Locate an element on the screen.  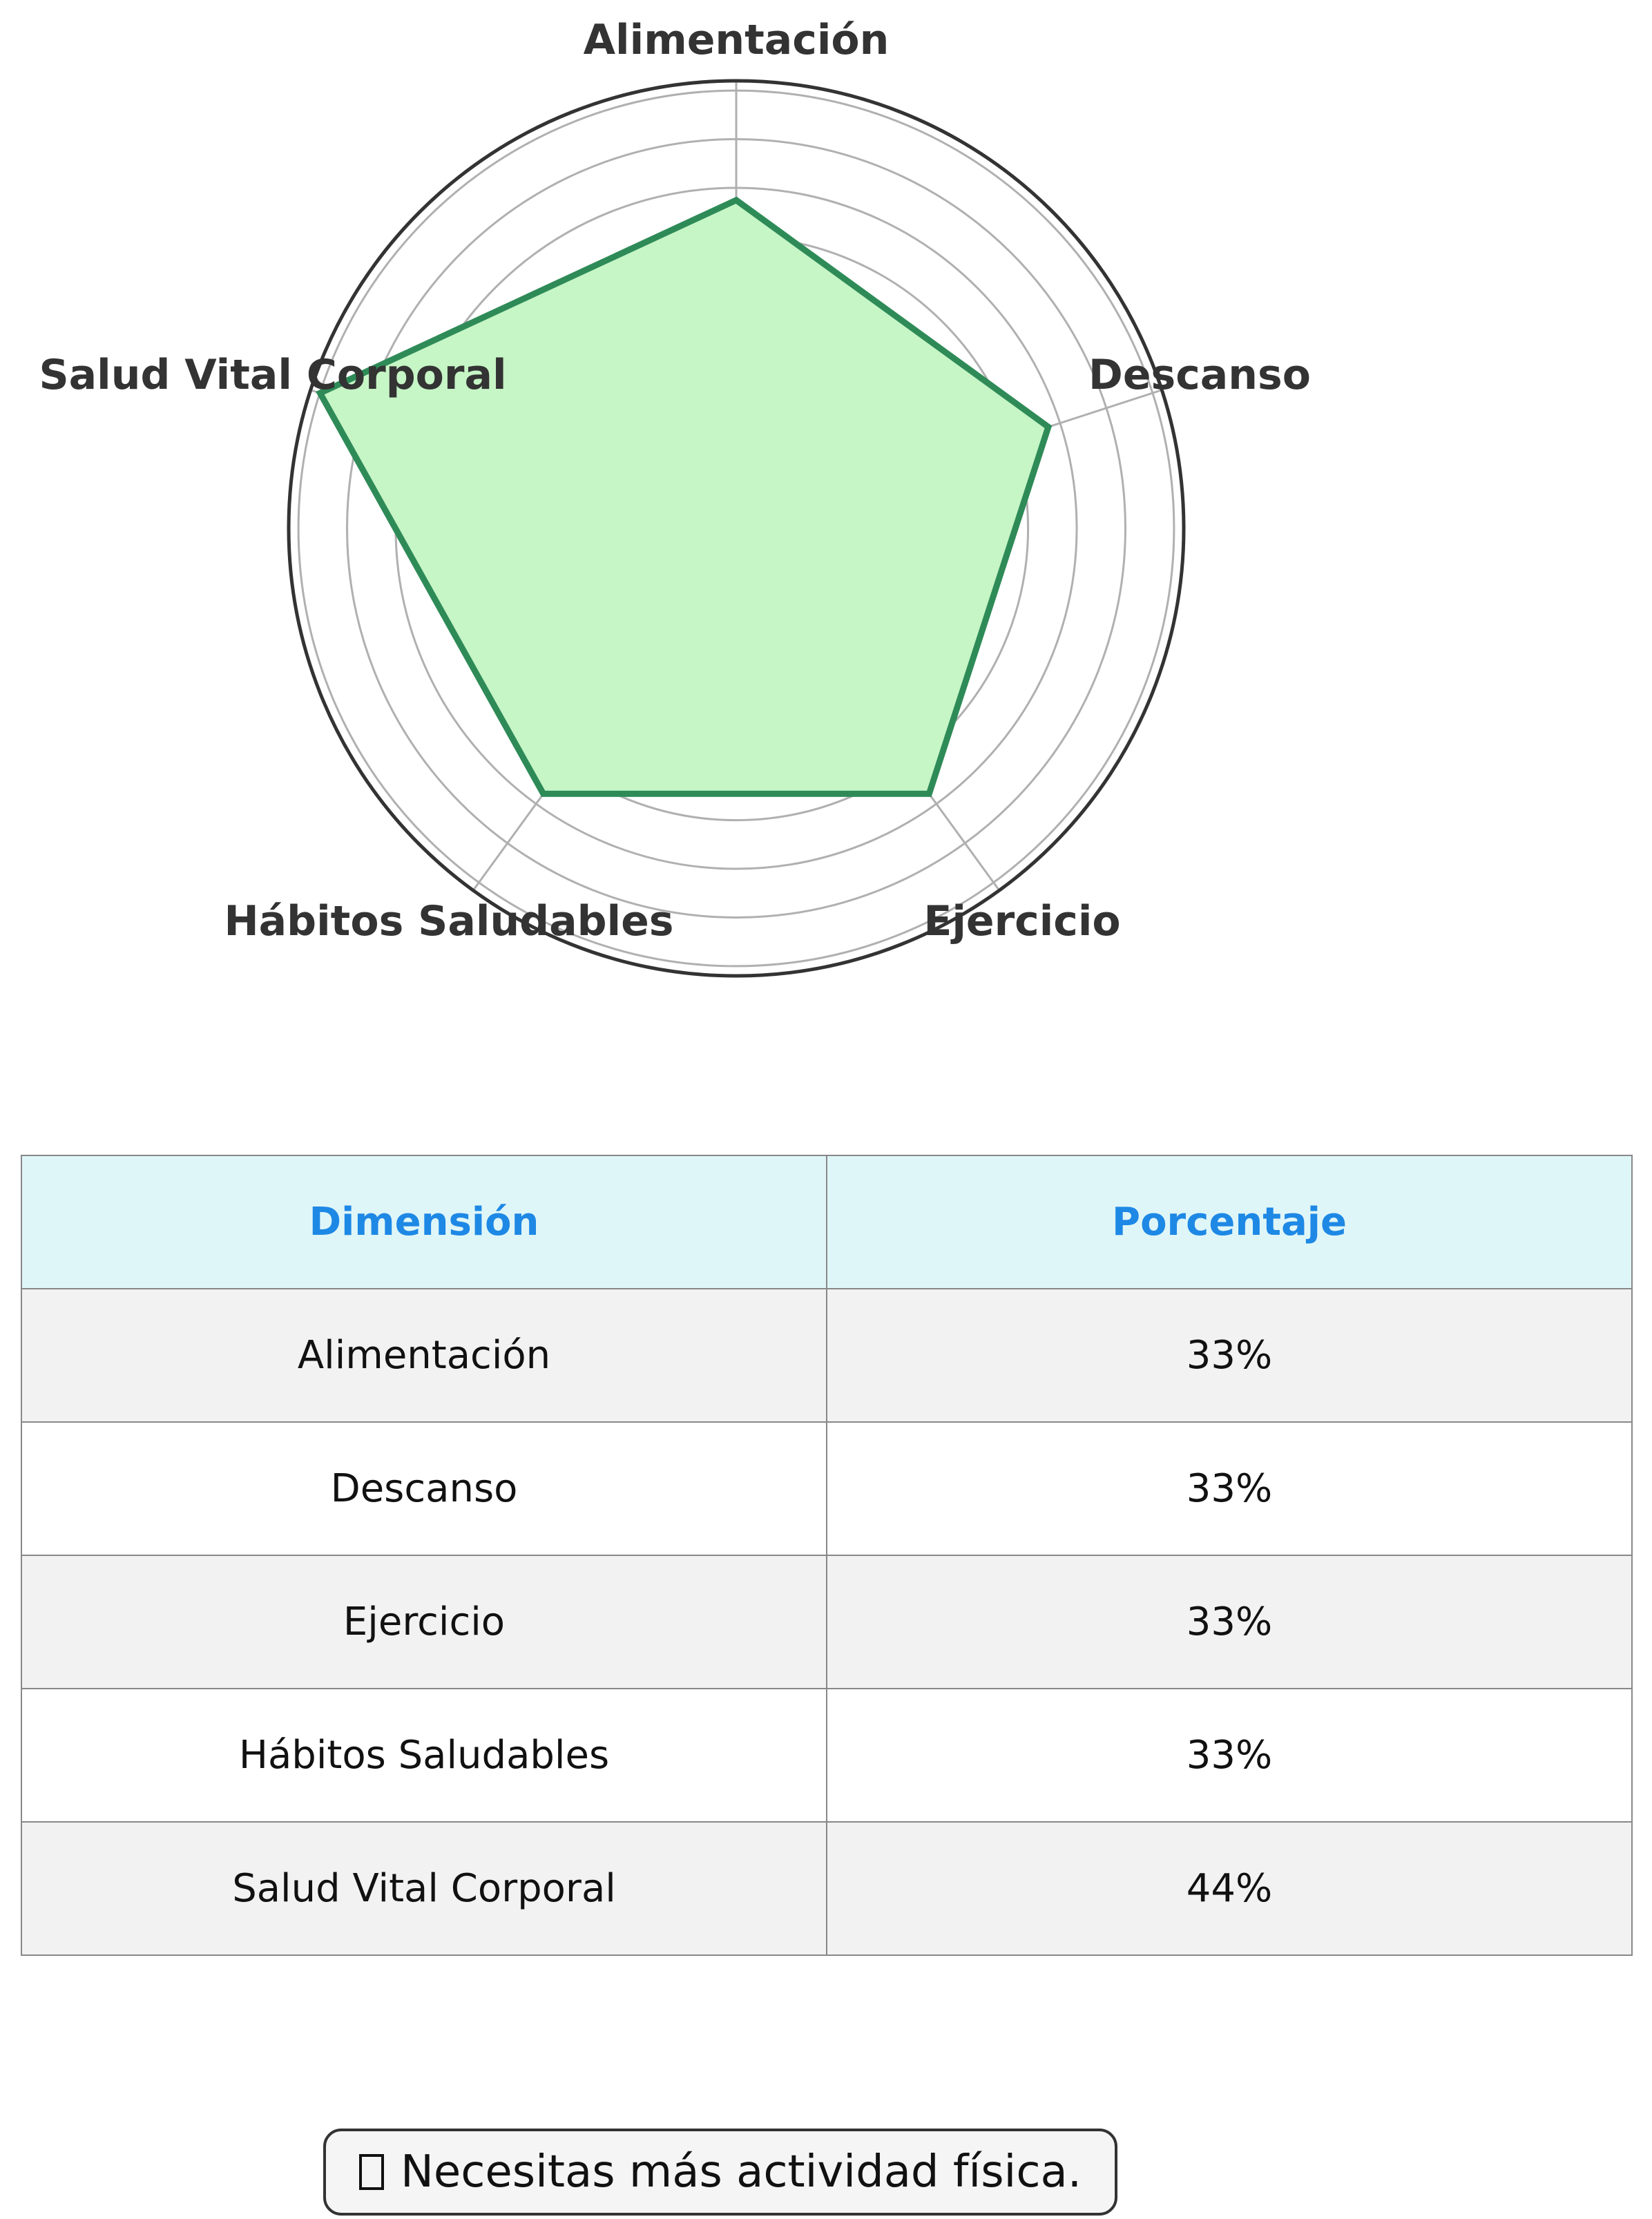
axis-label-5: Salud Vital Corporal is located at coordinates (272, 375).